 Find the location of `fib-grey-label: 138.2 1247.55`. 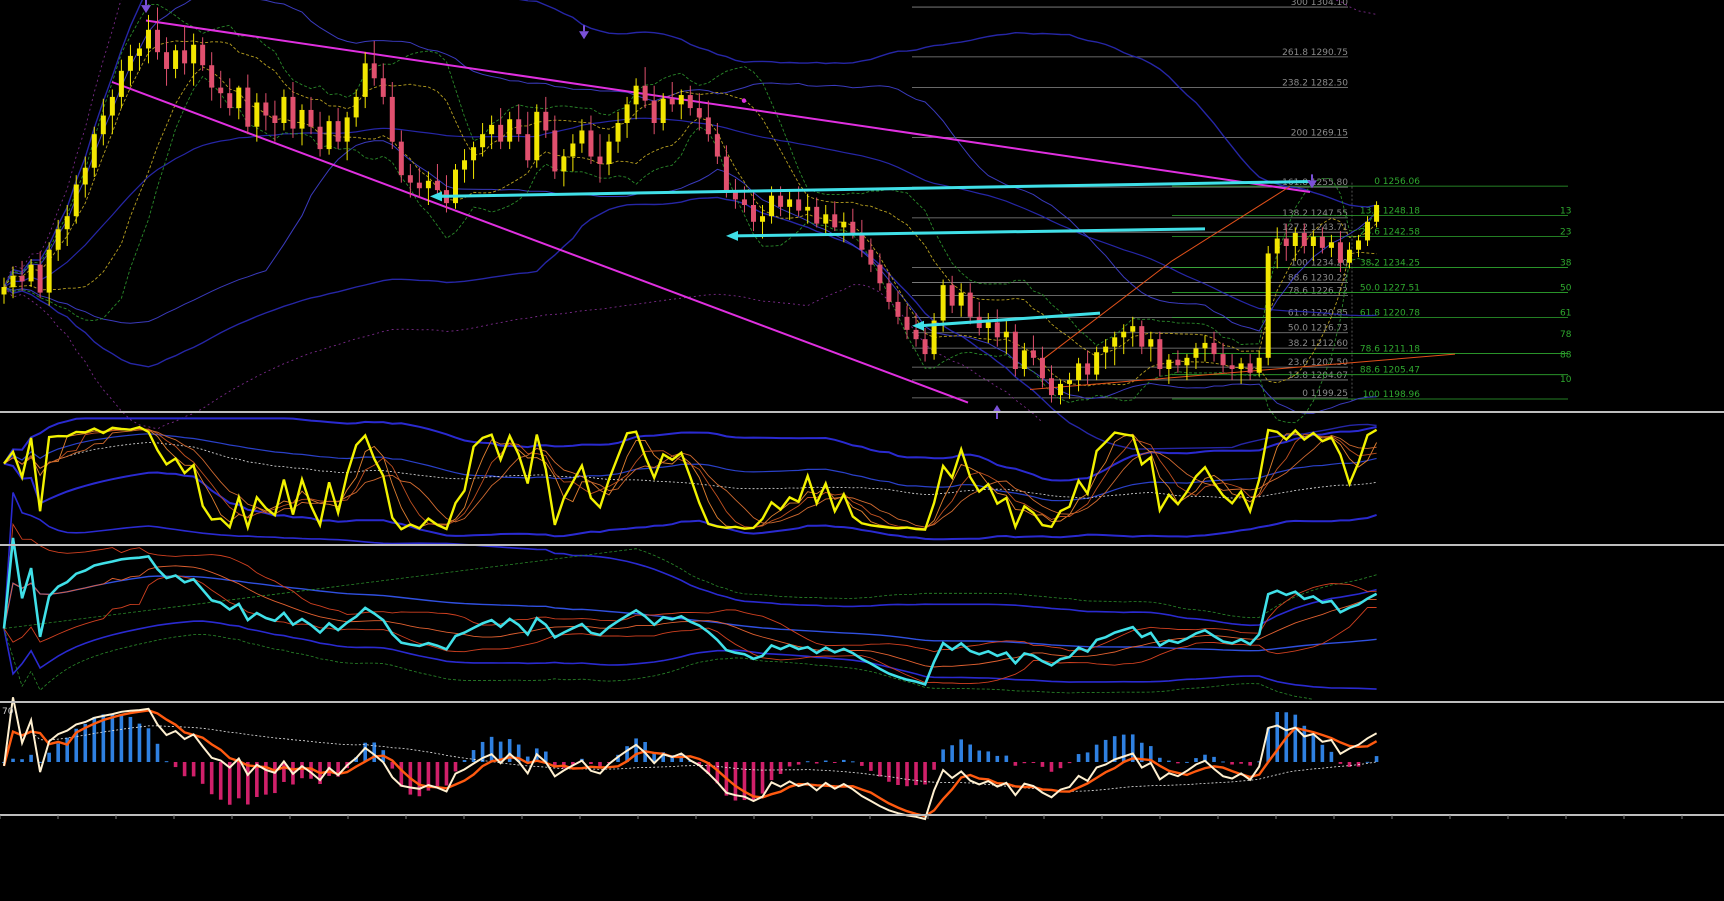

fib-grey-label: 138.2 1247.55 is located at coordinates (1315, 214).